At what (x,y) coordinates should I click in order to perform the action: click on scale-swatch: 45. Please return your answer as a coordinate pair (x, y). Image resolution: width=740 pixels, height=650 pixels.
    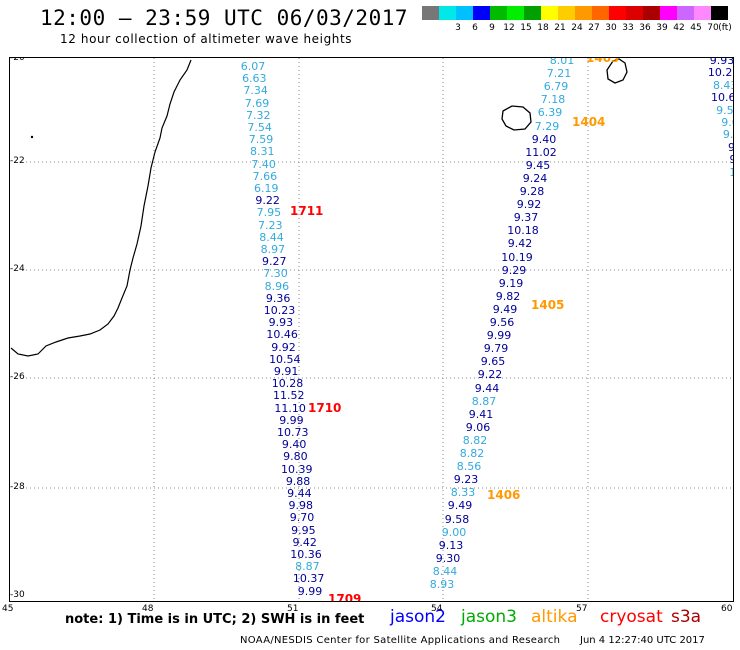
    Looking at the image, I should click on (689, 19).